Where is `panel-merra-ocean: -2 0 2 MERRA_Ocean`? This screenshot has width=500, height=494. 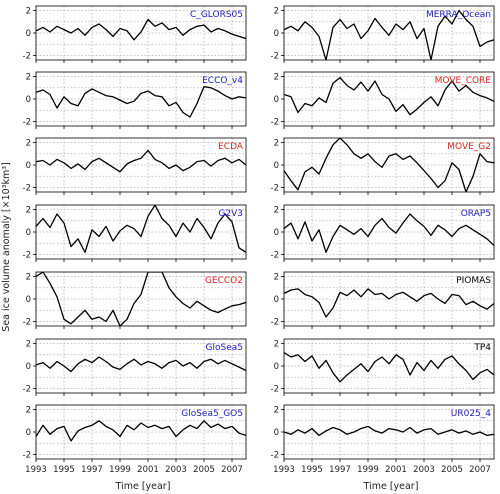
panel-merra-ocean: -2 0 2 MERRA_Ocean is located at coordinates (383, 34).